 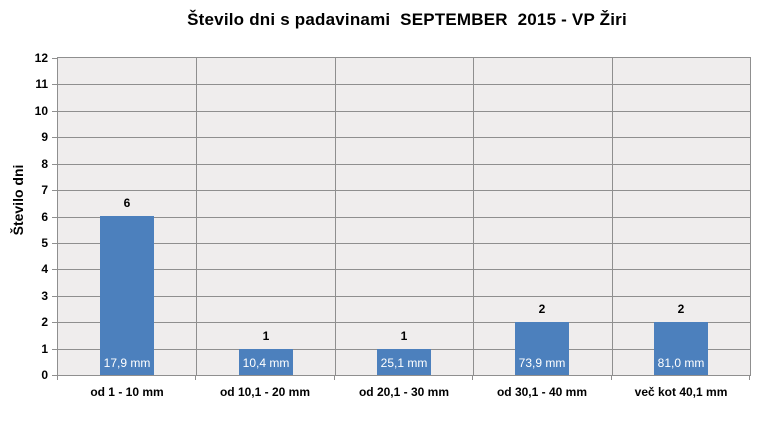 I want to click on bar-inner-label: 17,9 mm, so click(x=127, y=363).